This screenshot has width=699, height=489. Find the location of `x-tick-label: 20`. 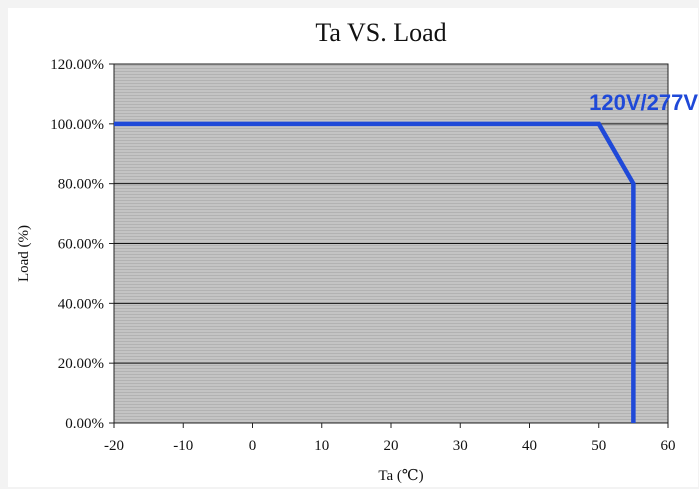

x-tick-label: 20 is located at coordinates (391, 446).